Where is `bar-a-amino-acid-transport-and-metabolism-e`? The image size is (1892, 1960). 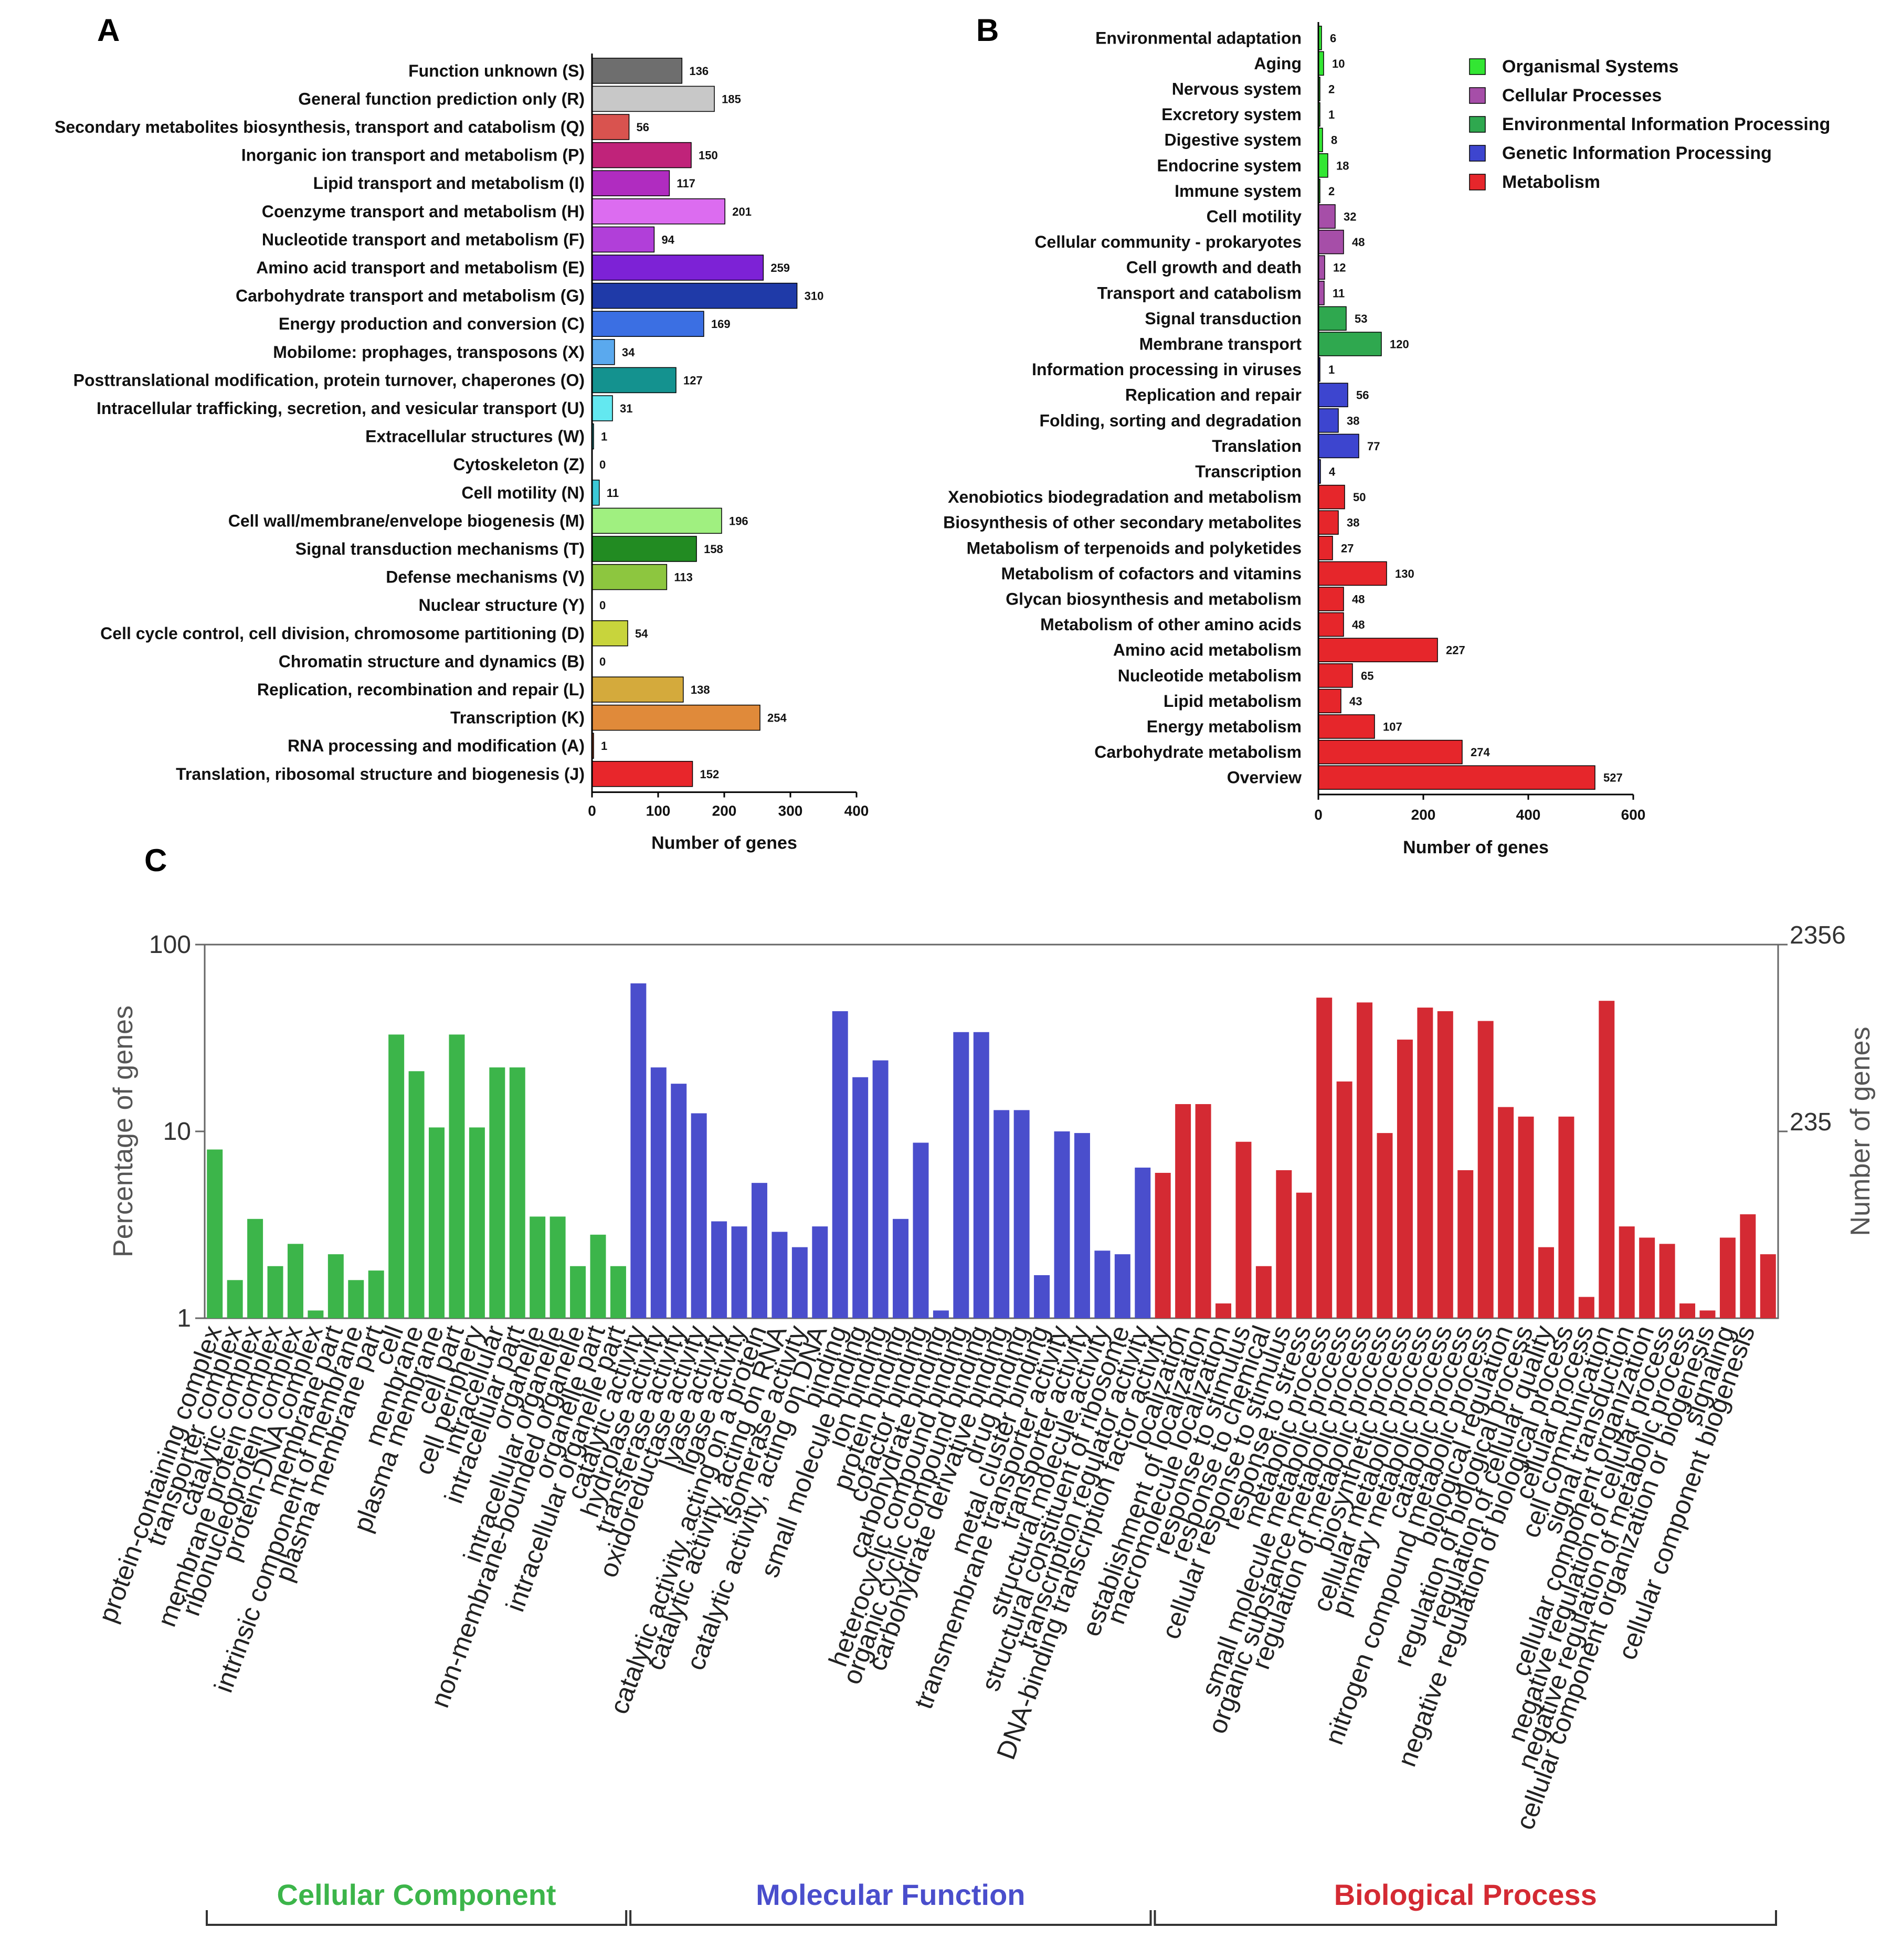 bar-a-amino-acid-transport-and-metabolism-e is located at coordinates (677, 268).